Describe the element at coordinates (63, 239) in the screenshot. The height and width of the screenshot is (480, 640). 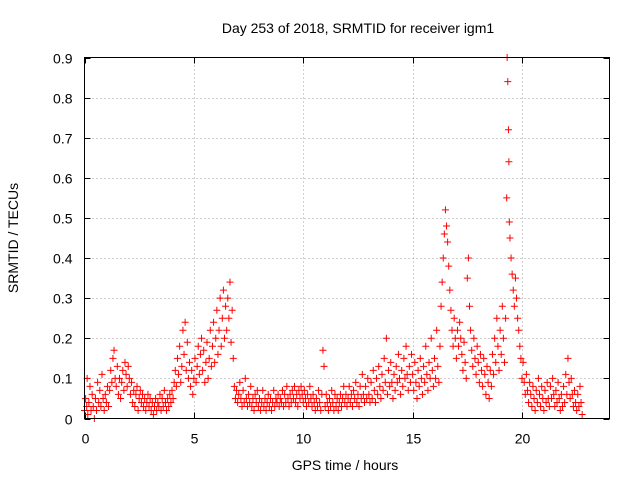
I see `y-tick-labels: 0 0.1 0.2 0.3 0.4 0.5 0.6 0.7 0.8 0.9` at that location.